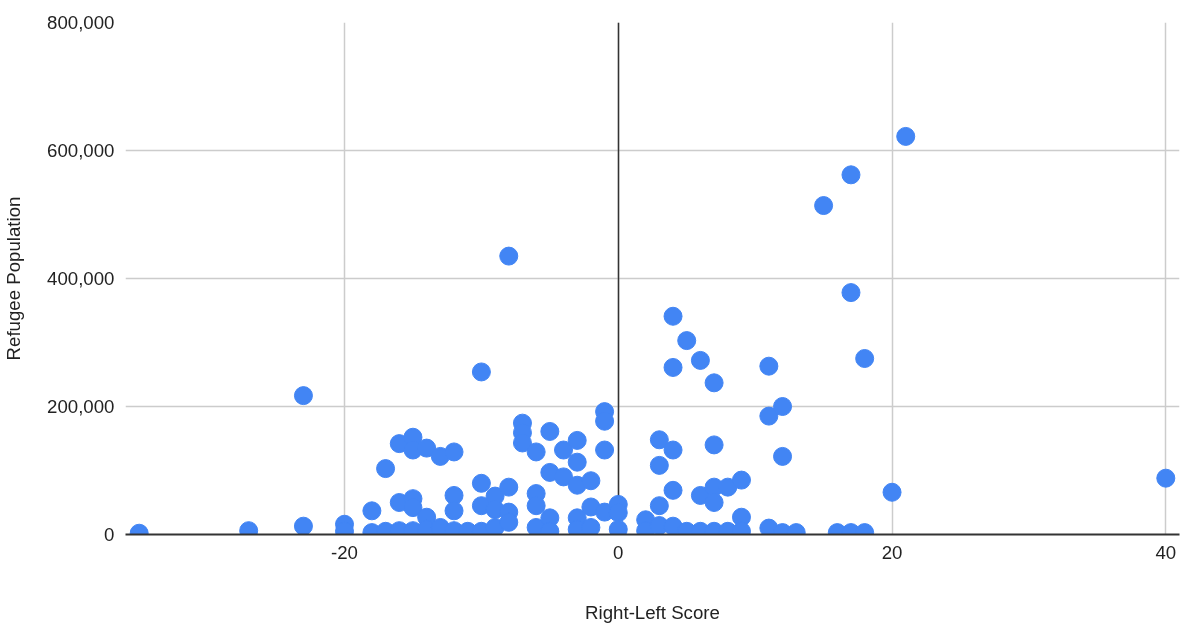 This screenshot has height=625, width=1189. Describe the element at coordinates (618, 552) in the screenshot. I see `x-tick-label: 0` at that location.